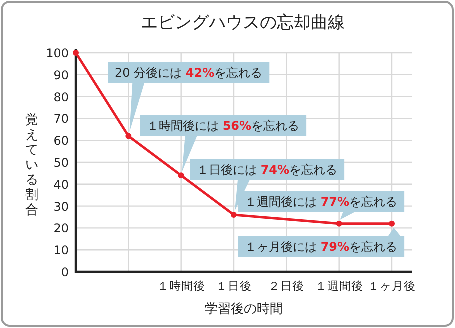  Describe the element at coordinates (61, 163) in the screenshot. I see `y-tick-label: 50` at that location.